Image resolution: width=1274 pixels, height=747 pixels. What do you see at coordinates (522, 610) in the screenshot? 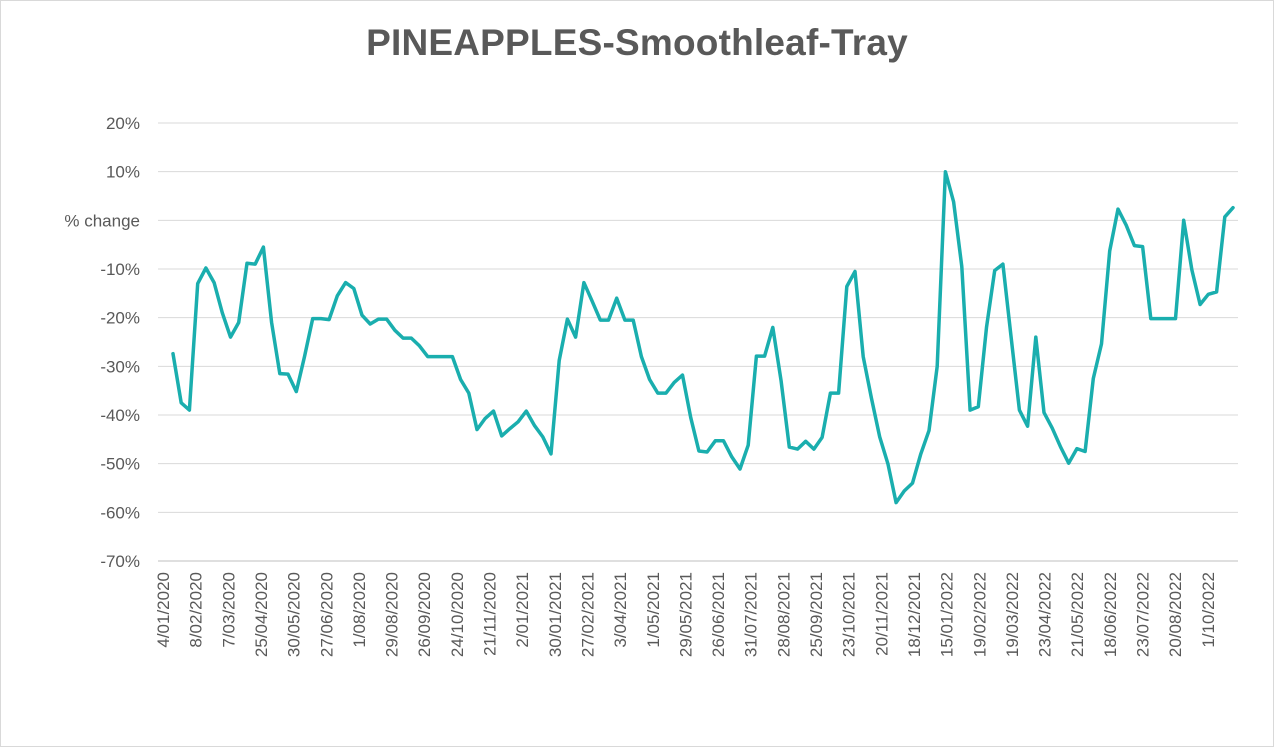
I see `x-tick-label: 2/01/2021` at bounding box center [522, 610].